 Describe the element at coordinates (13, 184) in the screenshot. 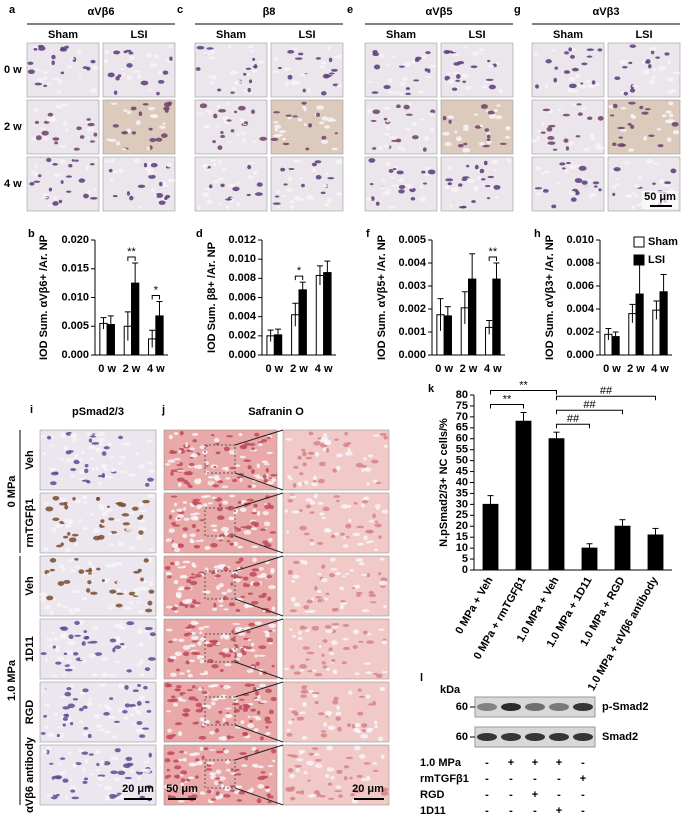

I see `row-label: 4 w` at that location.